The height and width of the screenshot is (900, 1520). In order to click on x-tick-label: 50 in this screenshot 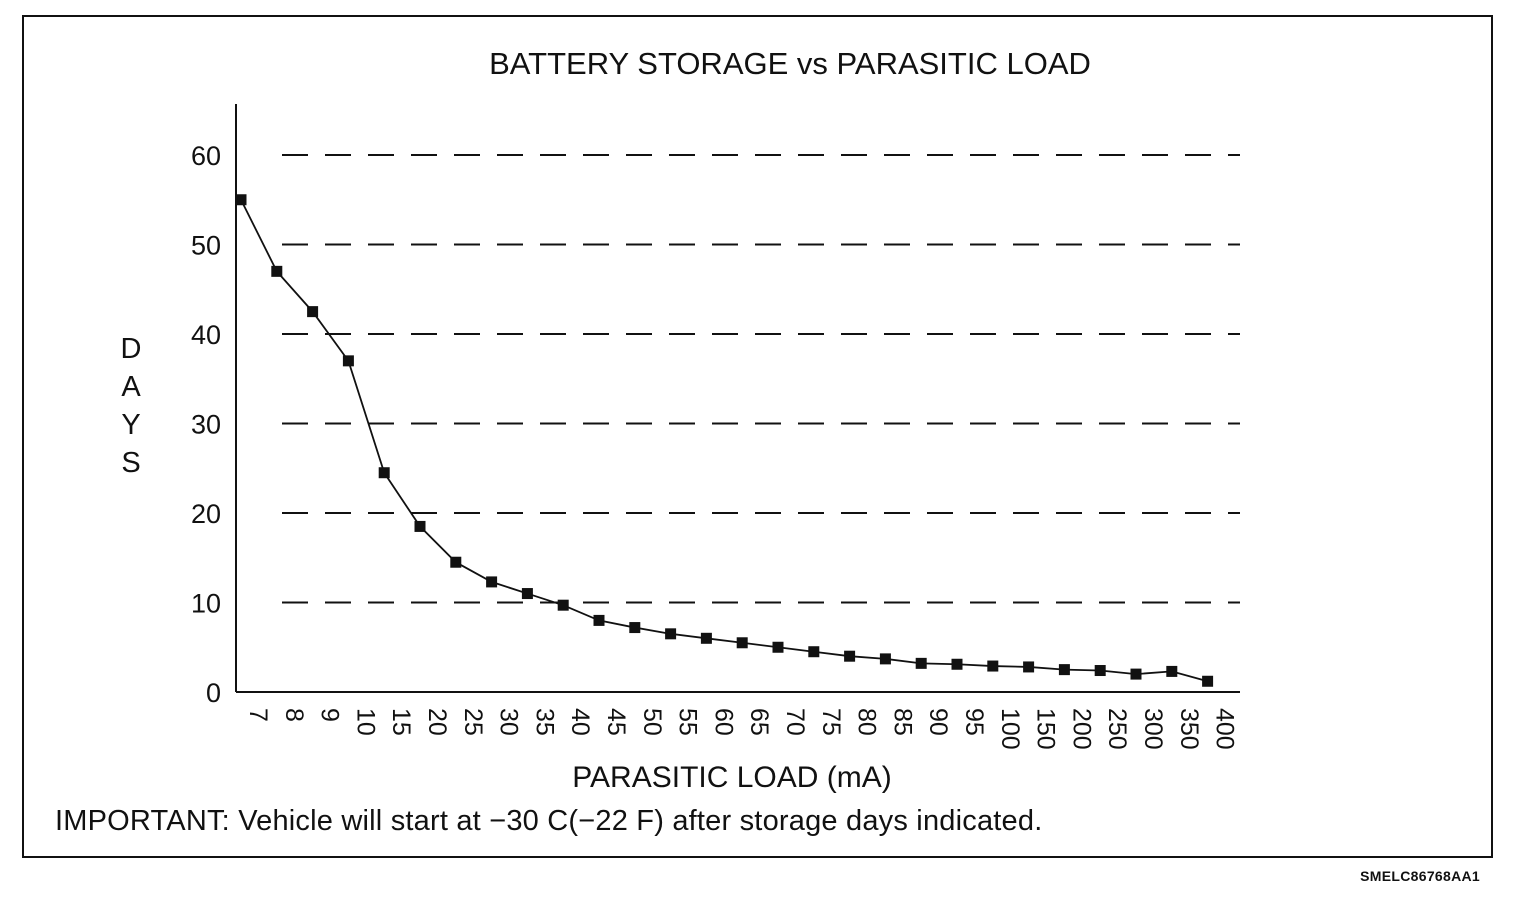, I will do `click(652, 722)`.